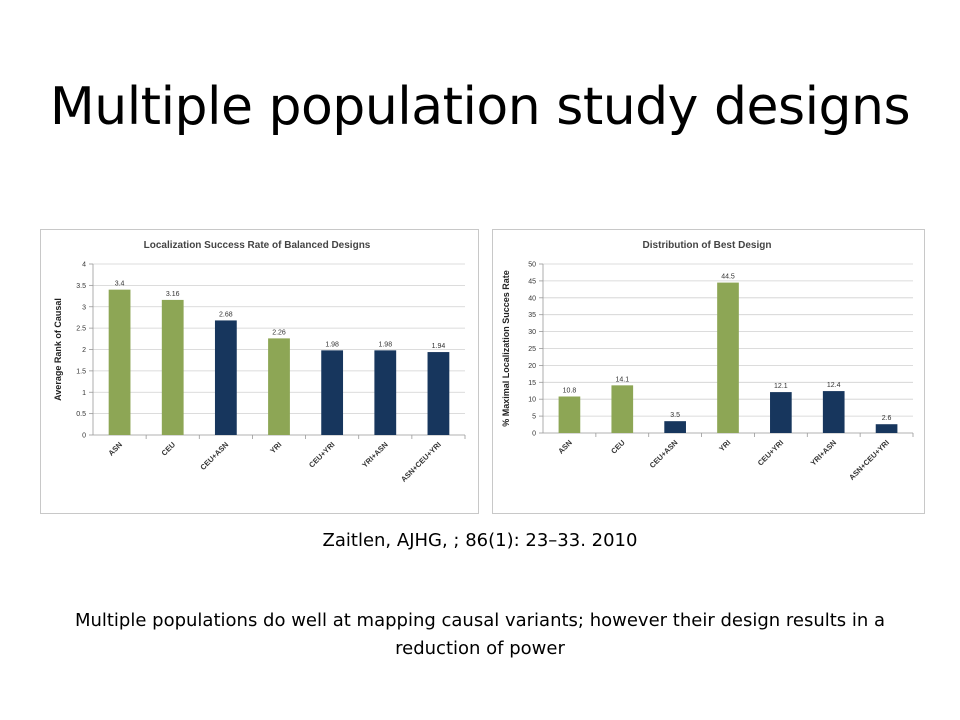 This screenshot has width=960, height=720. What do you see at coordinates (532, 298) in the screenshot?
I see `y-tick-label: 40` at bounding box center [532, 298].